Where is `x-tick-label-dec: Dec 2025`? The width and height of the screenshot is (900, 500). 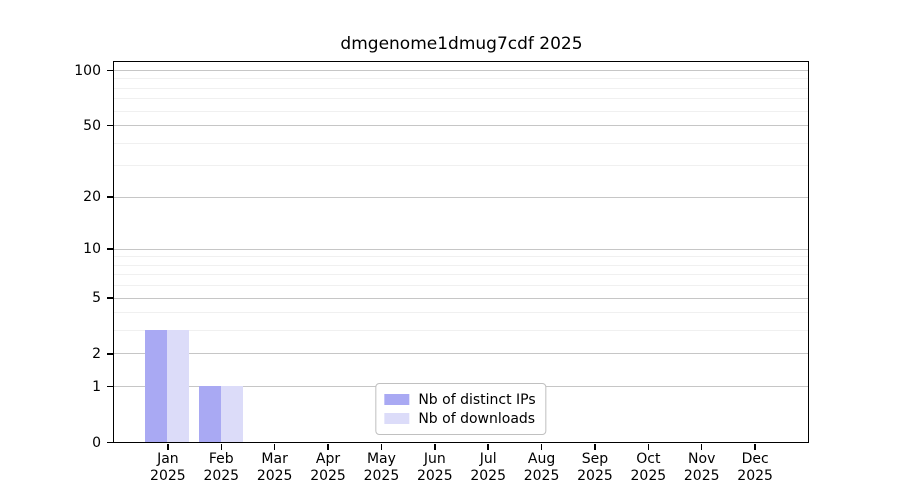
x-tick-label-dec: Dec 2025 is located at coordinates (755, 467).